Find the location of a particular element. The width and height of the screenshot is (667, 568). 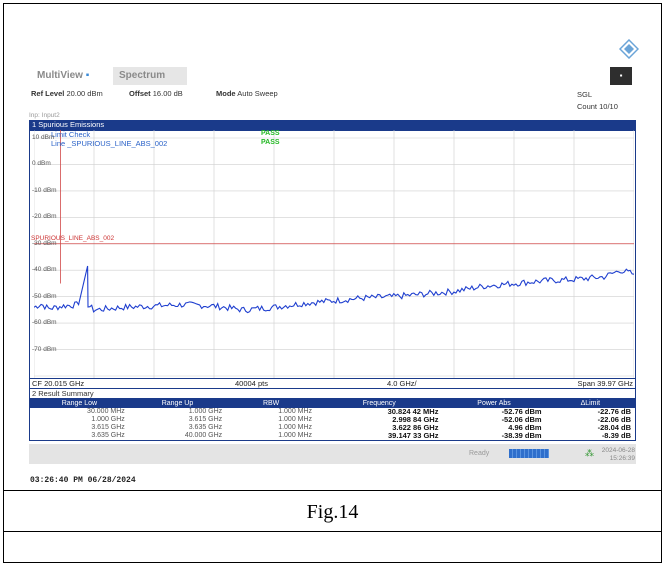

result-summary-title: 2 Result Summary is located at coordinates (332, 393).